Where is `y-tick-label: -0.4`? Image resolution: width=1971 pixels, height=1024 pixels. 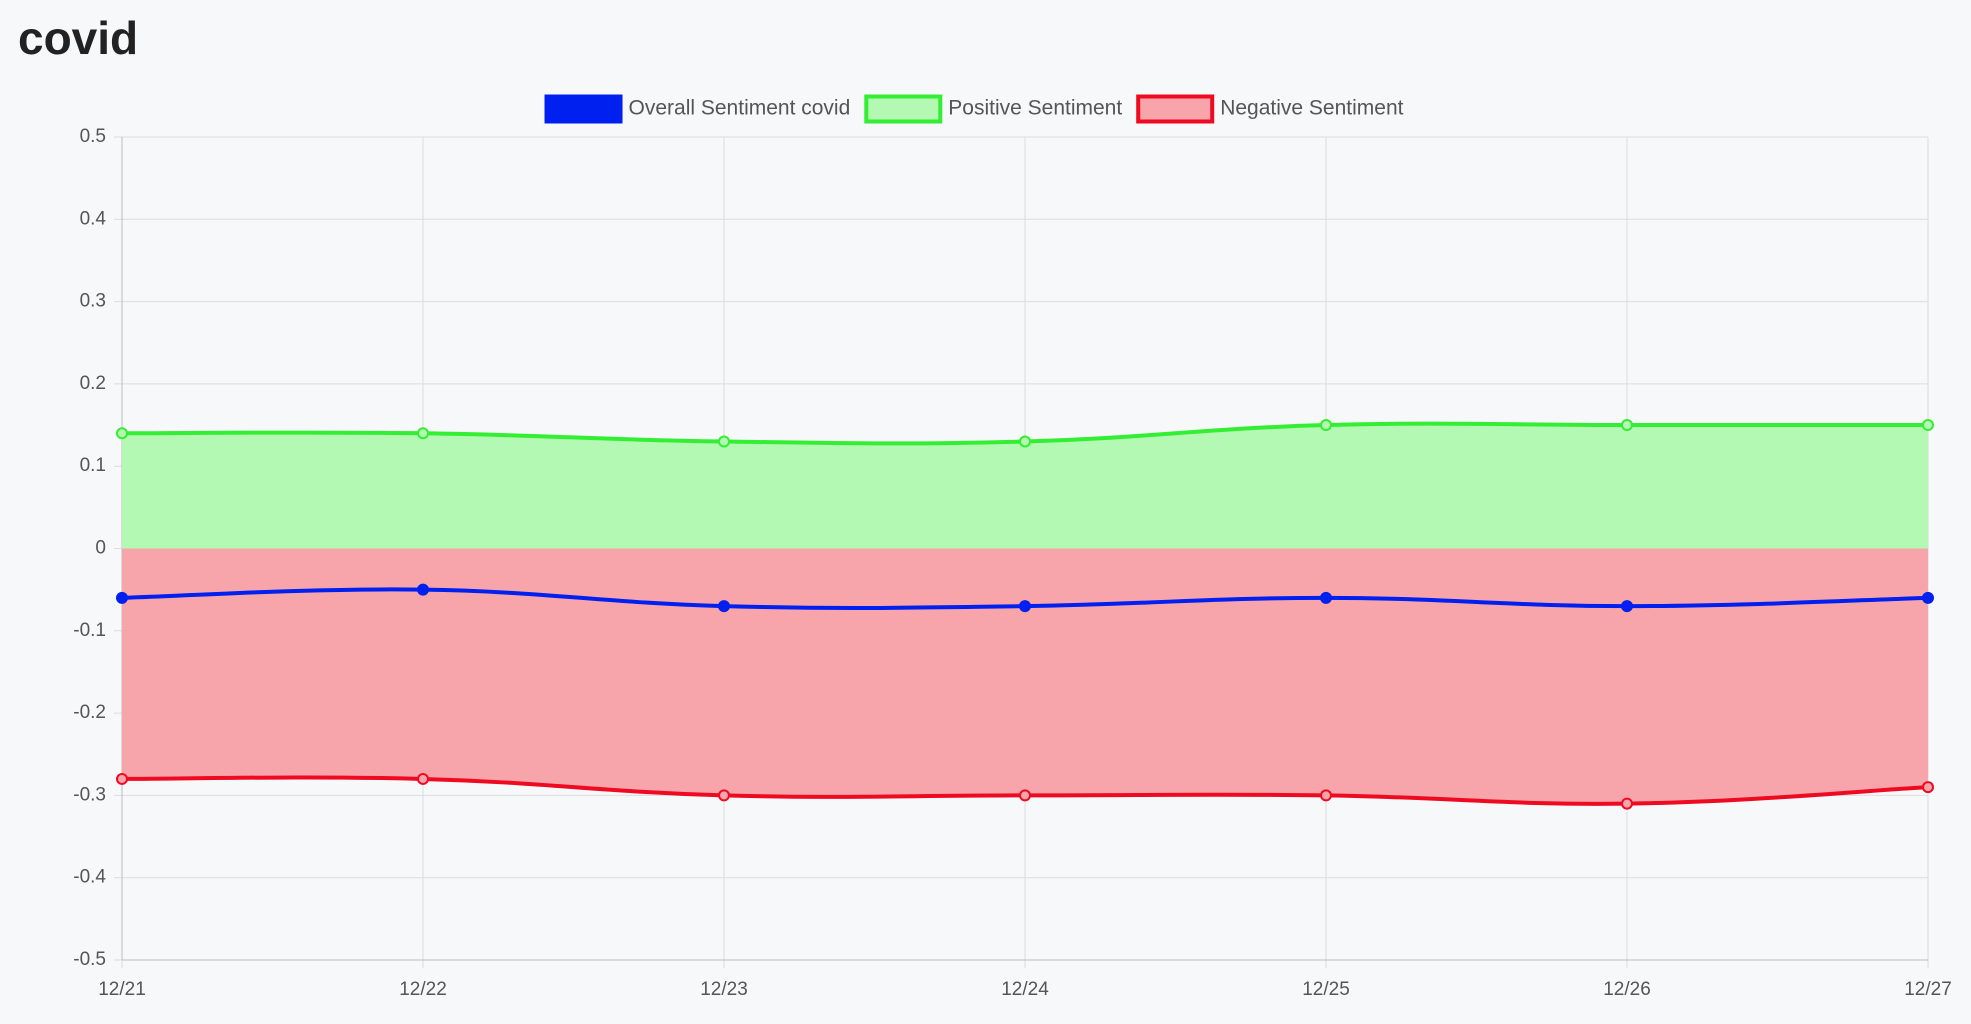
y-tick-label: -0.4 is located at coordinates (89, 877).